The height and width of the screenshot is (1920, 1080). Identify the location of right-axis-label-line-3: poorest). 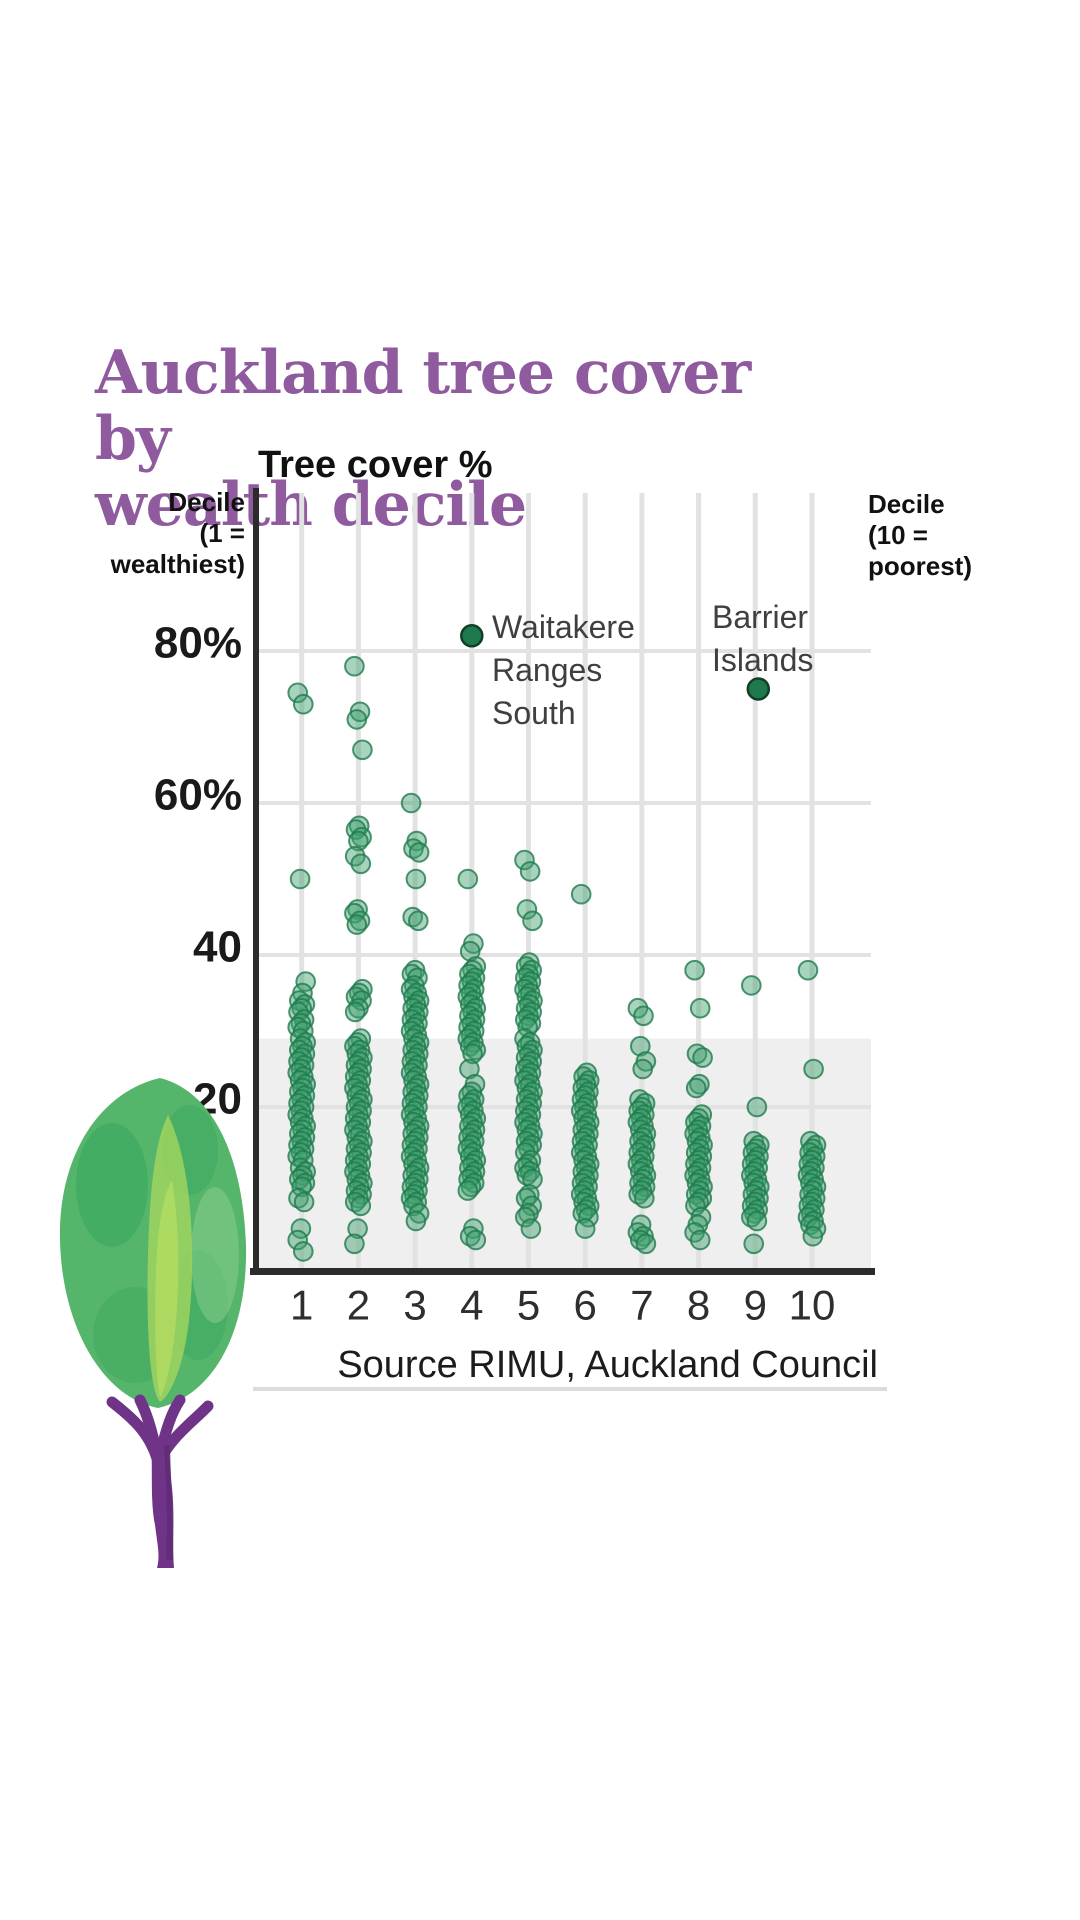
(920, 566).